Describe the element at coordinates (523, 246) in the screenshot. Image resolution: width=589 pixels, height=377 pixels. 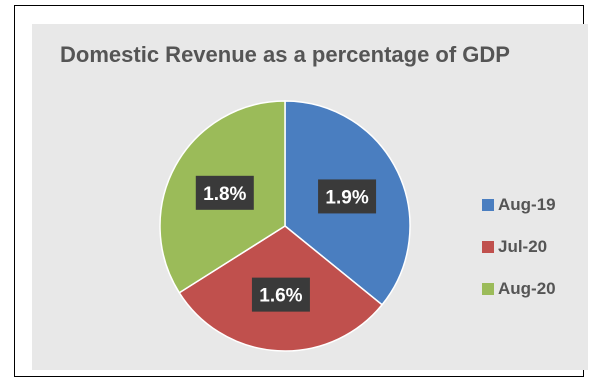
I see `legend-label-jul-20: Jul-20` at that location.